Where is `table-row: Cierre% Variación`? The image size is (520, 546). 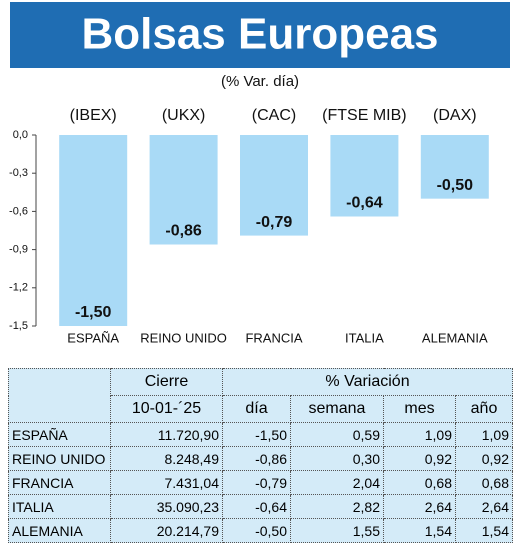
table-row: Cierre% Variación is located at coordinates (260, 382).